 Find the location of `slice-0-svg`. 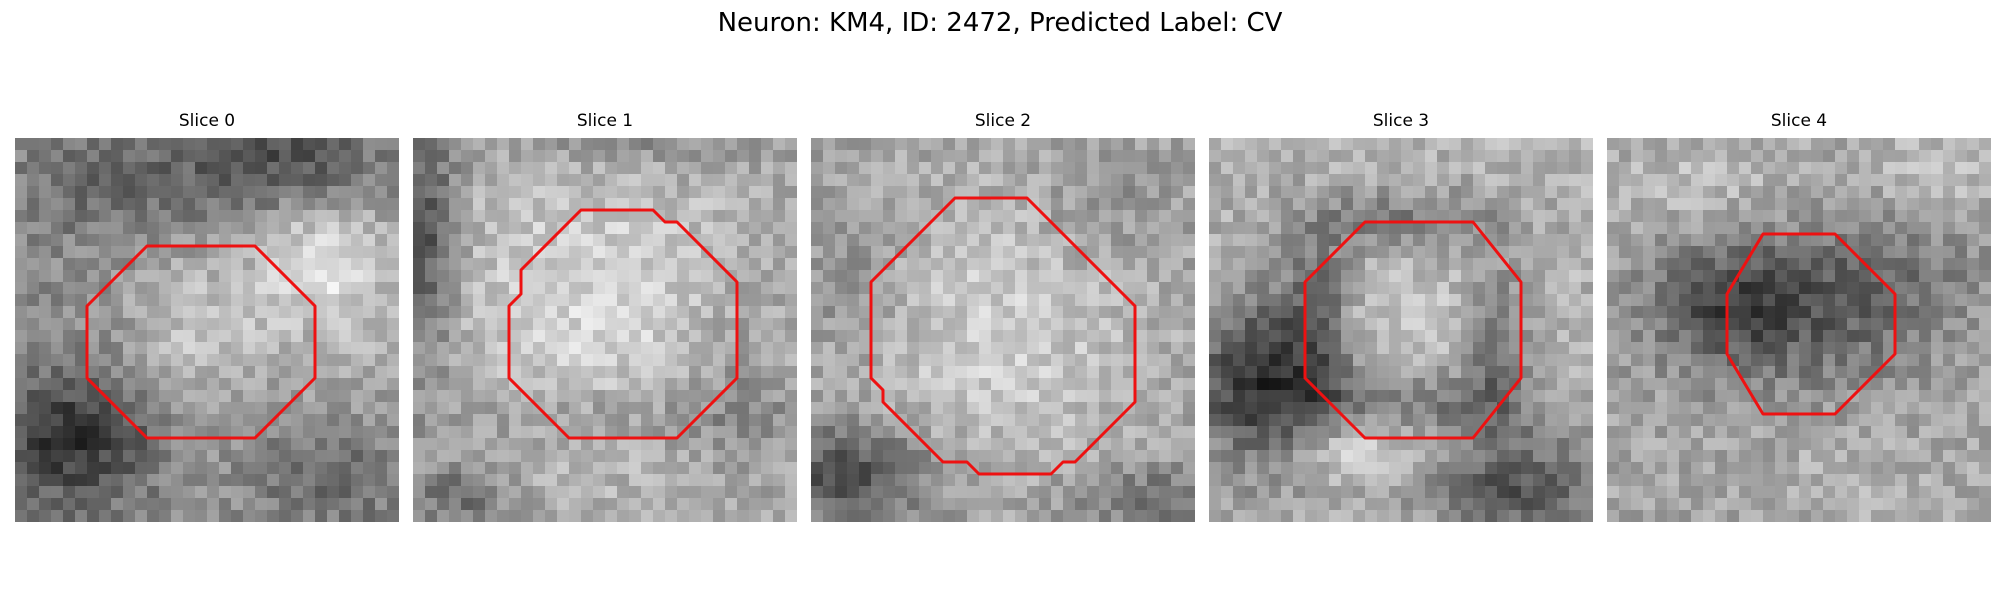

slice-0-svg is located at coordinates (207, 330).